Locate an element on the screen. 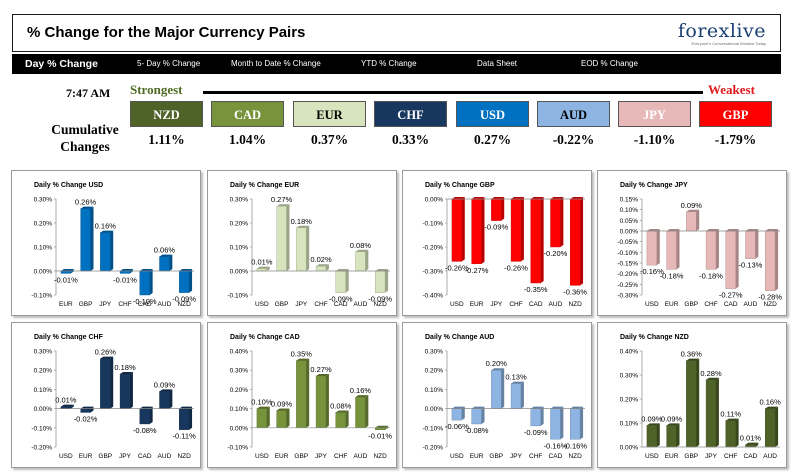 Image resolution: width=792 pixels, height=475 pixels. nav-eod-change: EOD % Change is located at coordinates (609, 63).